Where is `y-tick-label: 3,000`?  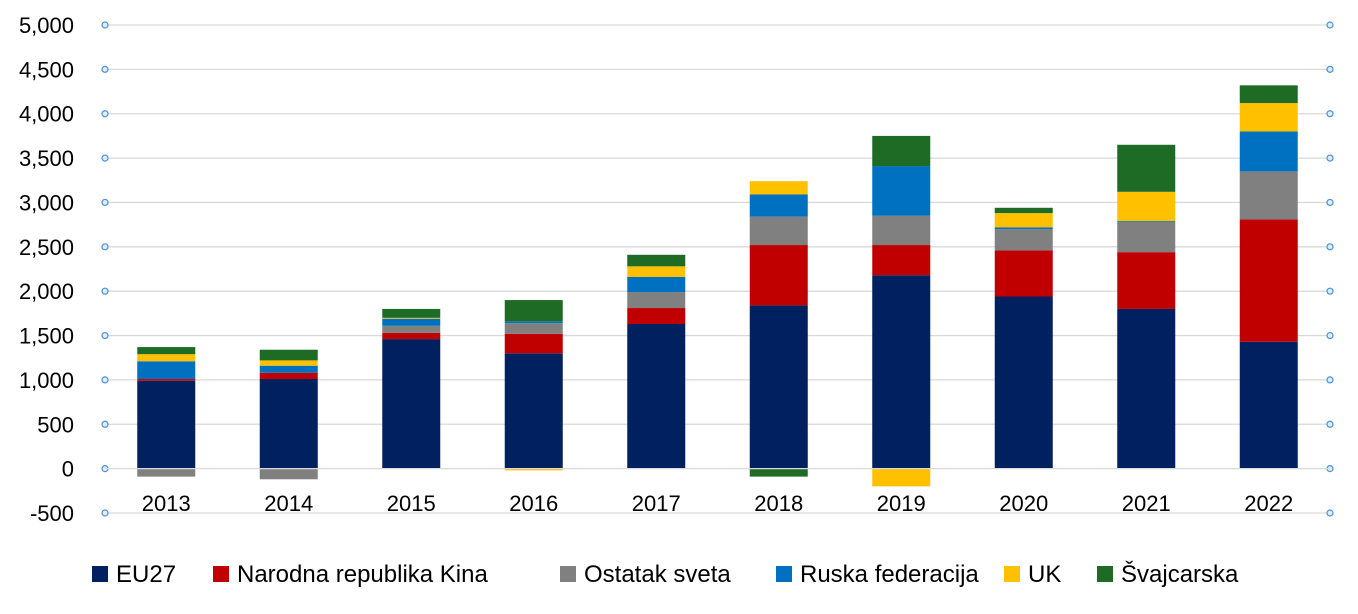
y-tick-label: 3,000 is located at coordinates (46, 202).